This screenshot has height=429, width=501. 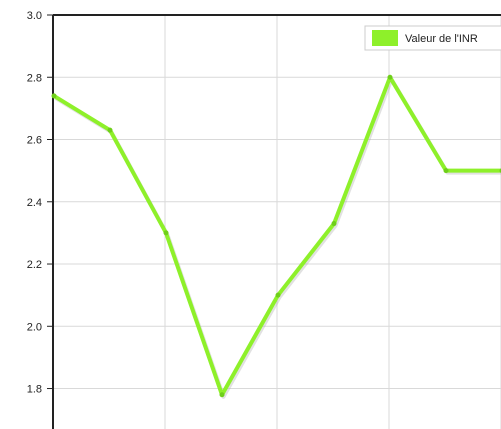 I want to click on y-tick-label: 2.2, so click(x=34, y=265).